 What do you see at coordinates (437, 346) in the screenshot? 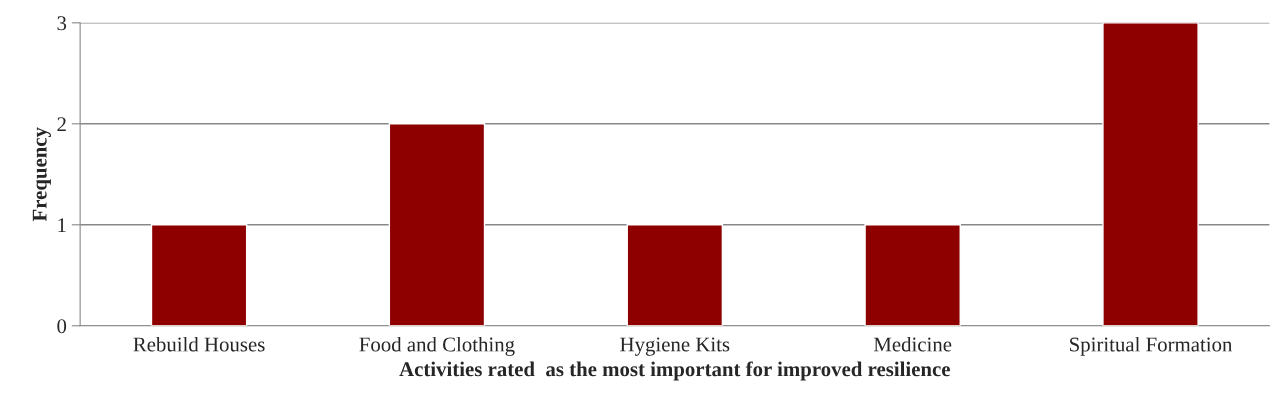
I see `x-tick-label: Food and Clothing` at bounding box center [437, 346].